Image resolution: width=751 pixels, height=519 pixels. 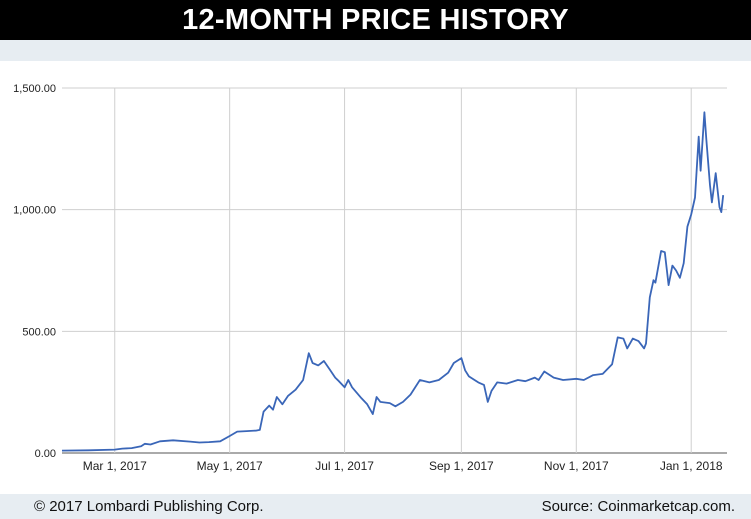 I want to click on source-text: Source: Coinmarketcap.com., so click(x=638, y=506).